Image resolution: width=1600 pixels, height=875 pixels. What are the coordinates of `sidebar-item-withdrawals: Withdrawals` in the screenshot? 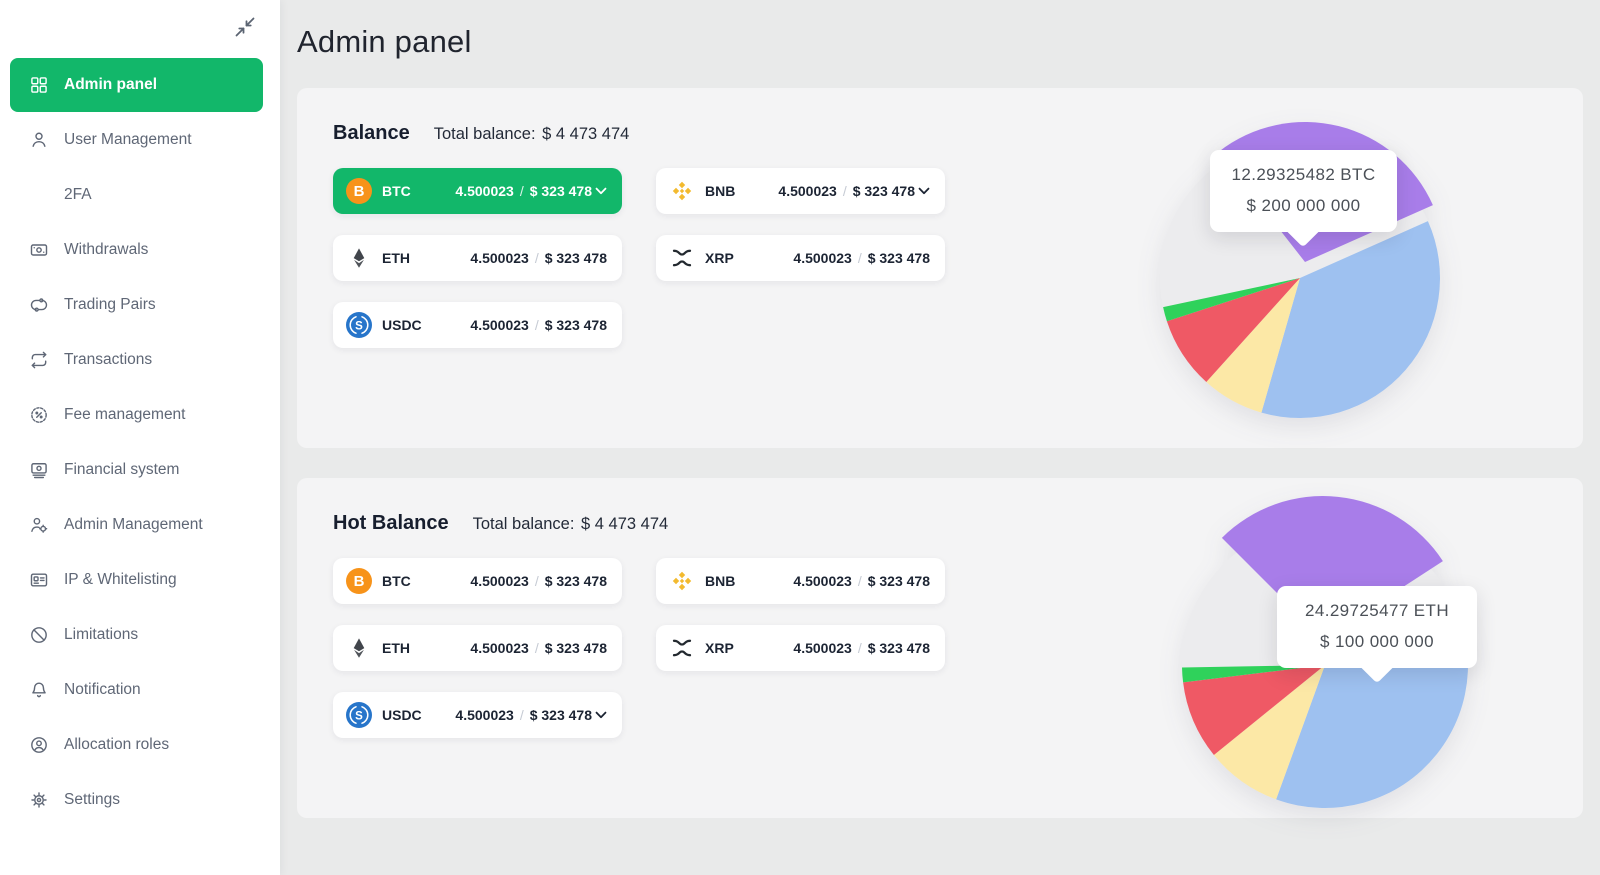 It's located at (140, 249).